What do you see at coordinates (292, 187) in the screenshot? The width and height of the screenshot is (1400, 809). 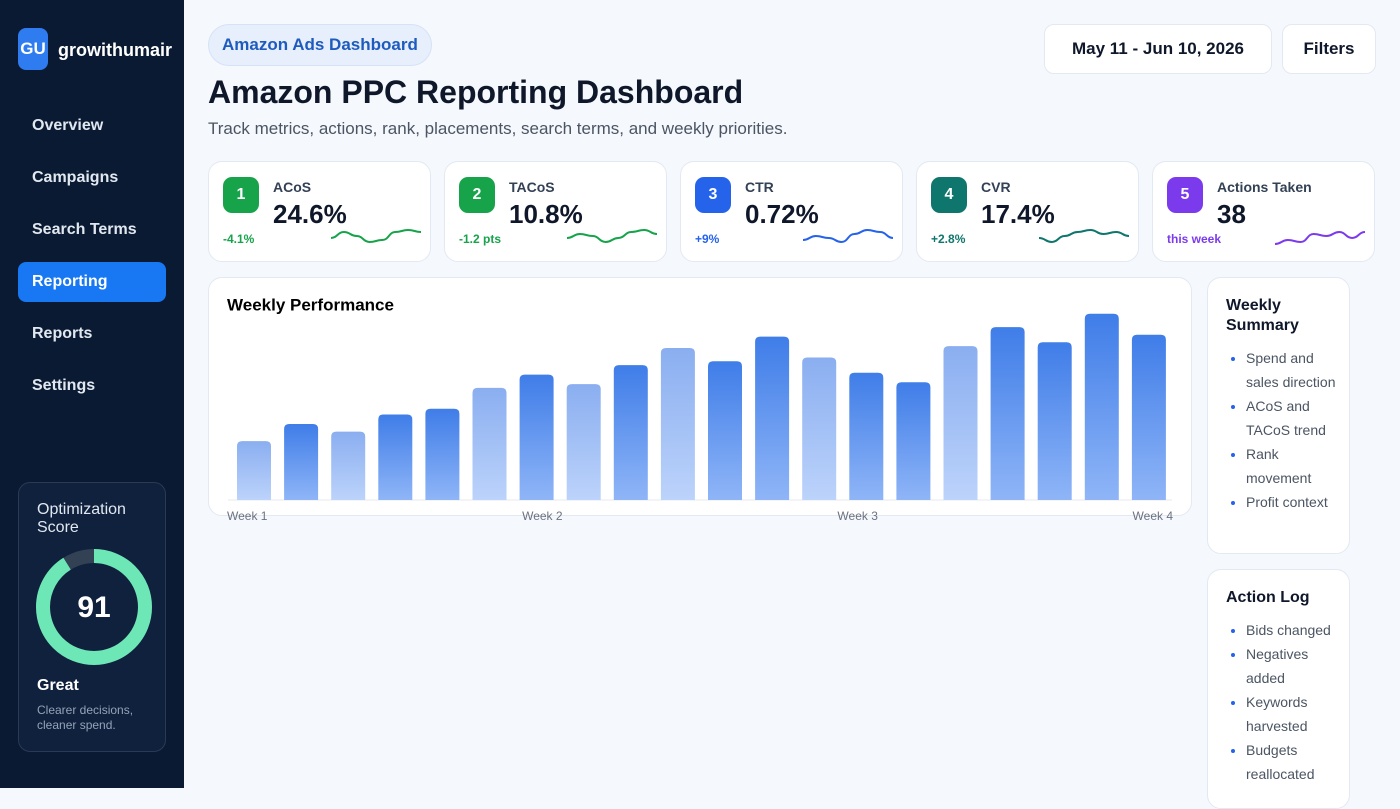 I see `kpi-label: ACoS` at bounding box center [292, 187].